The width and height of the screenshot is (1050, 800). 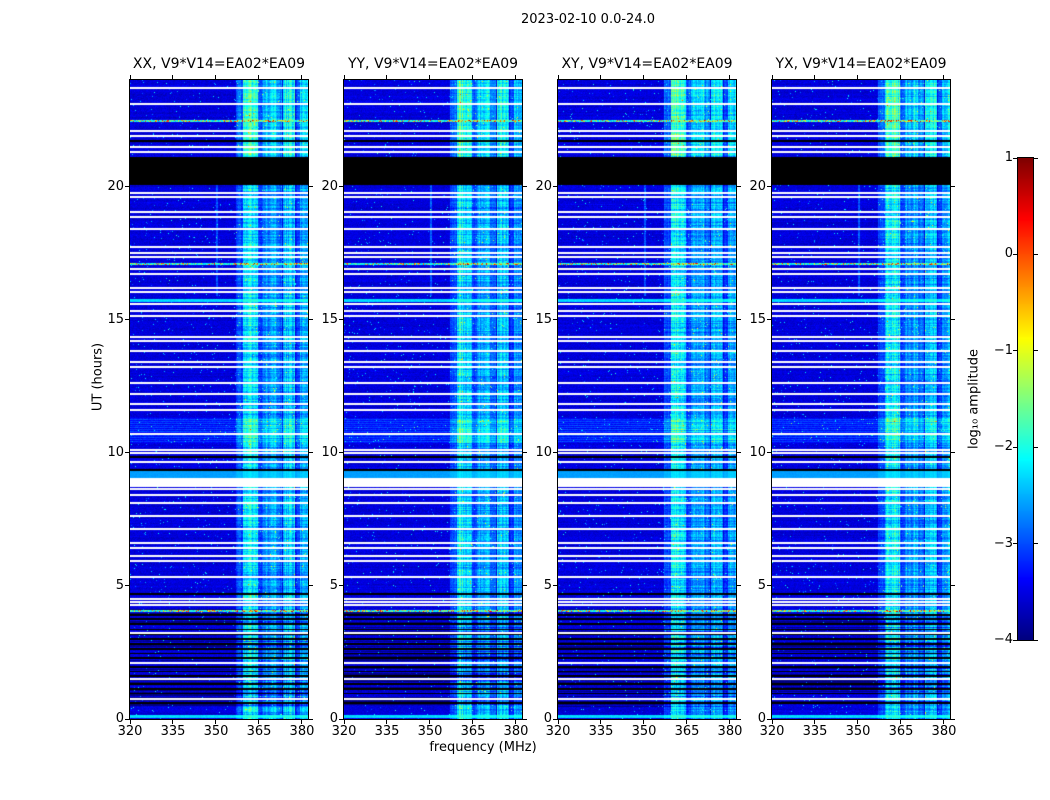 I want to click on colorbar-label: log₁₀ amplitude, so click(x=974, y=399).